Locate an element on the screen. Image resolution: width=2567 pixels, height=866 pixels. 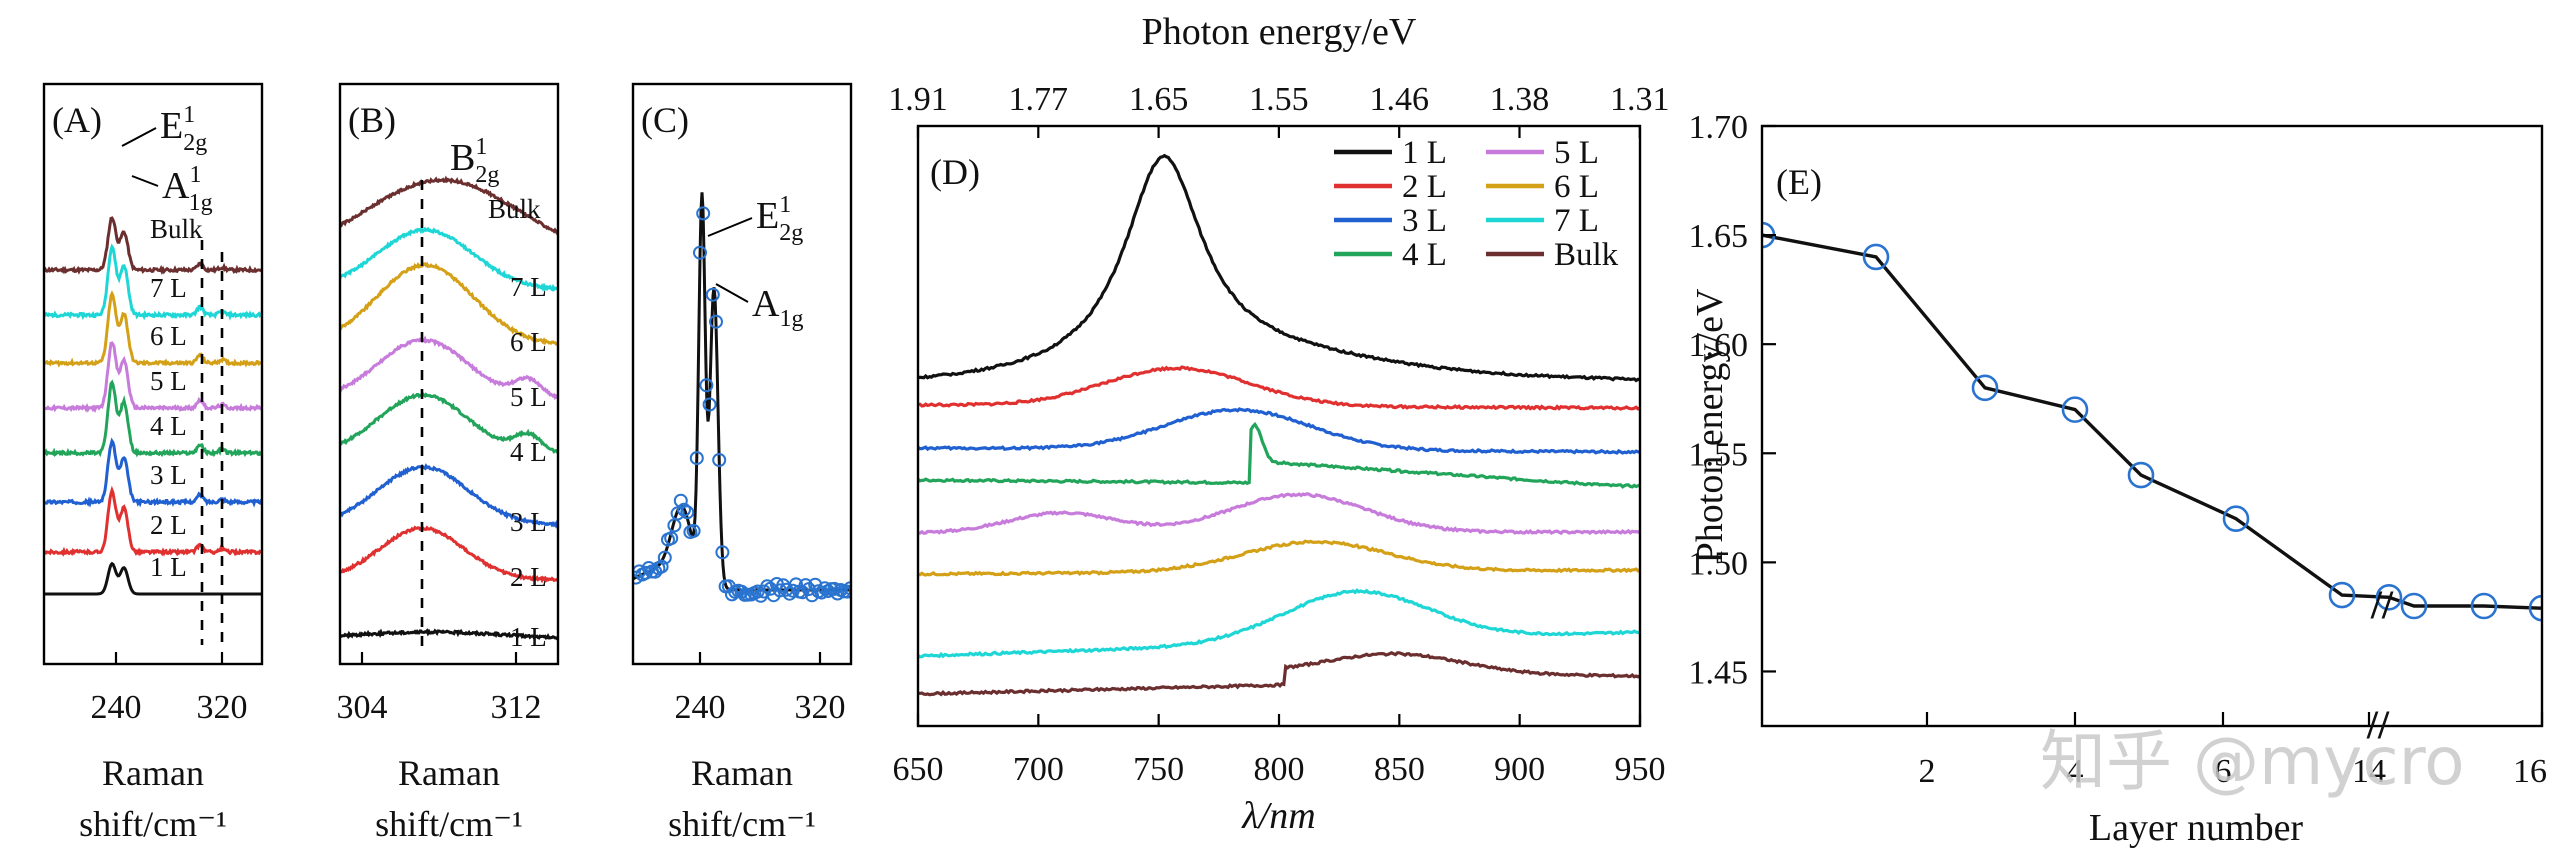
panel-c-peak-a: A1g is located at coordinates (777, 307).